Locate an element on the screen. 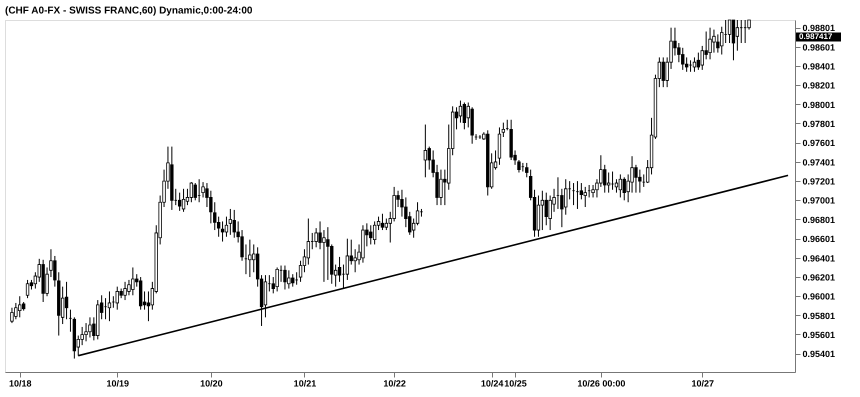 The height and width of the screenshot is (397, 860). y-tick-label: 0.95801 is located at coordinates (819, 315).